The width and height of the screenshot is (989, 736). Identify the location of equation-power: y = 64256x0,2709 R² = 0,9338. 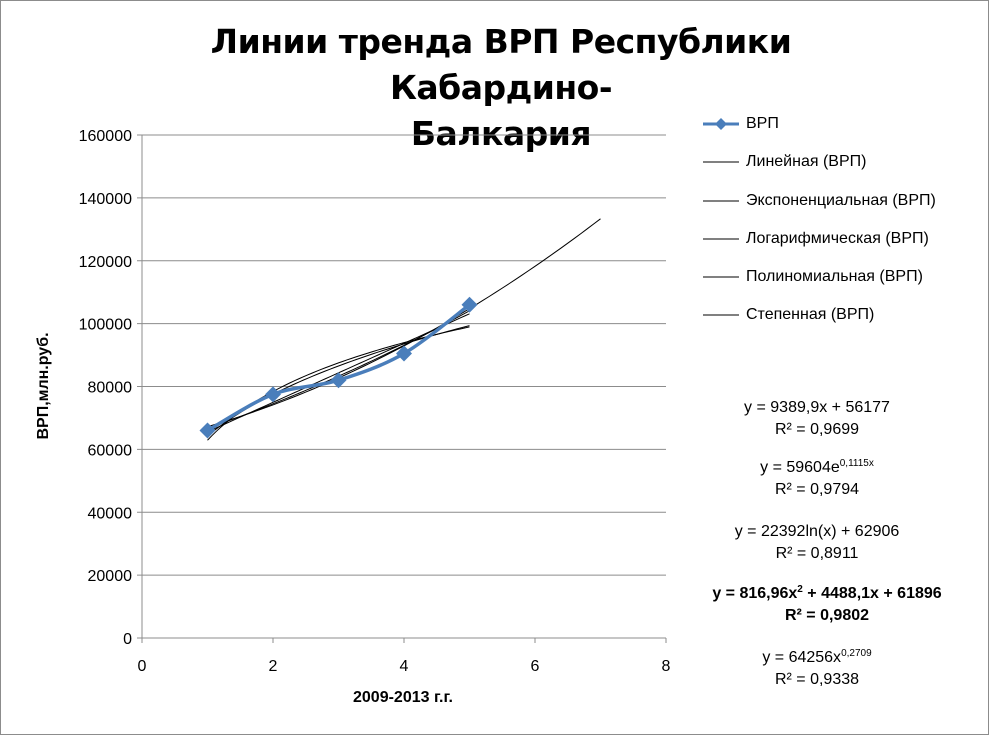
(817, 669).